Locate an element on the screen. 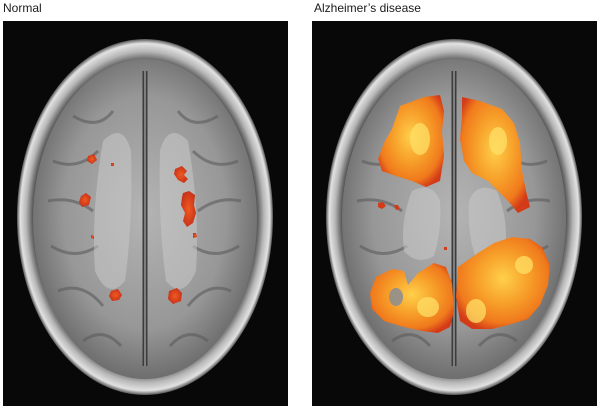 The width and height of the screenshot is (600, 408). activation-right-frontal is located at coordinates (495, 155).